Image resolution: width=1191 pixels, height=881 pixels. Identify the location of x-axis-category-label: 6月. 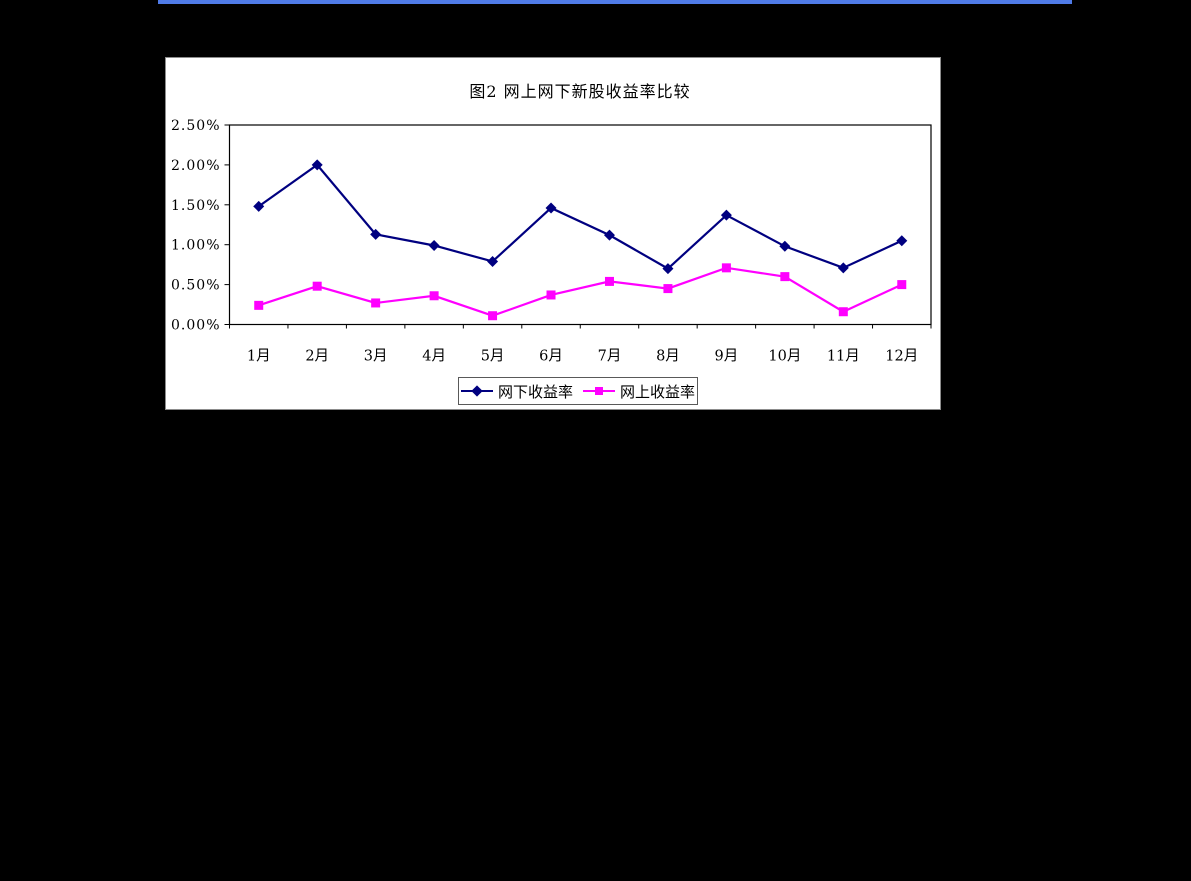
(551, 357).